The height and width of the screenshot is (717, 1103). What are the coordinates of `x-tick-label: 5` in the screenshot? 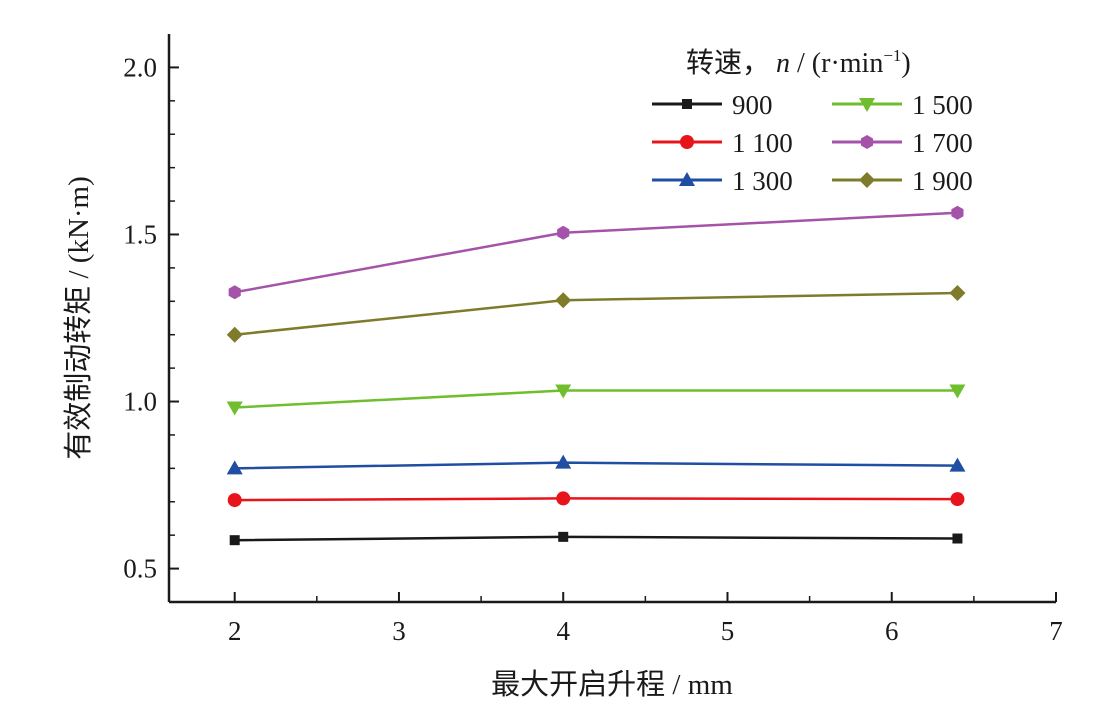 It's located at (728, 631).